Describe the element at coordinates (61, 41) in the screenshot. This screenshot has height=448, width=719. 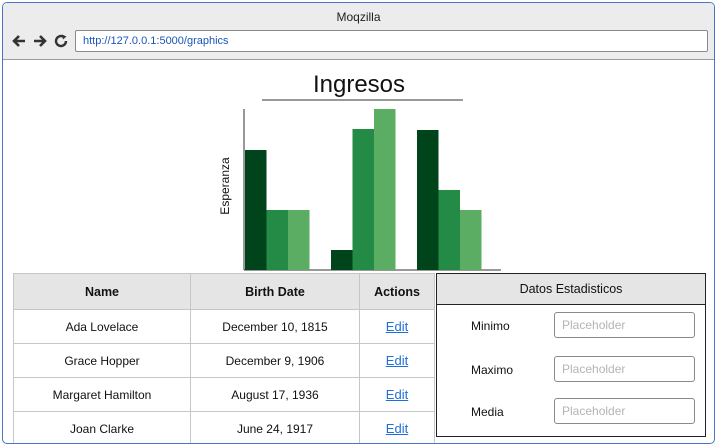
I see `reload-icon` at that location.